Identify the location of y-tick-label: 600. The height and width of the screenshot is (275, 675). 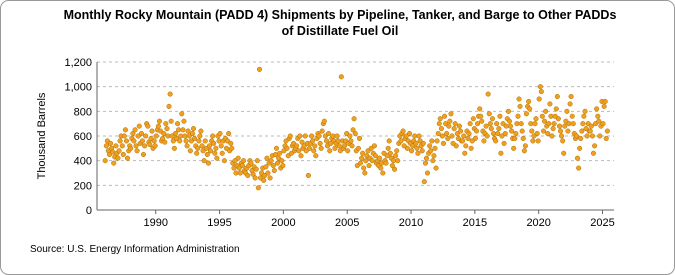
(83, 137).